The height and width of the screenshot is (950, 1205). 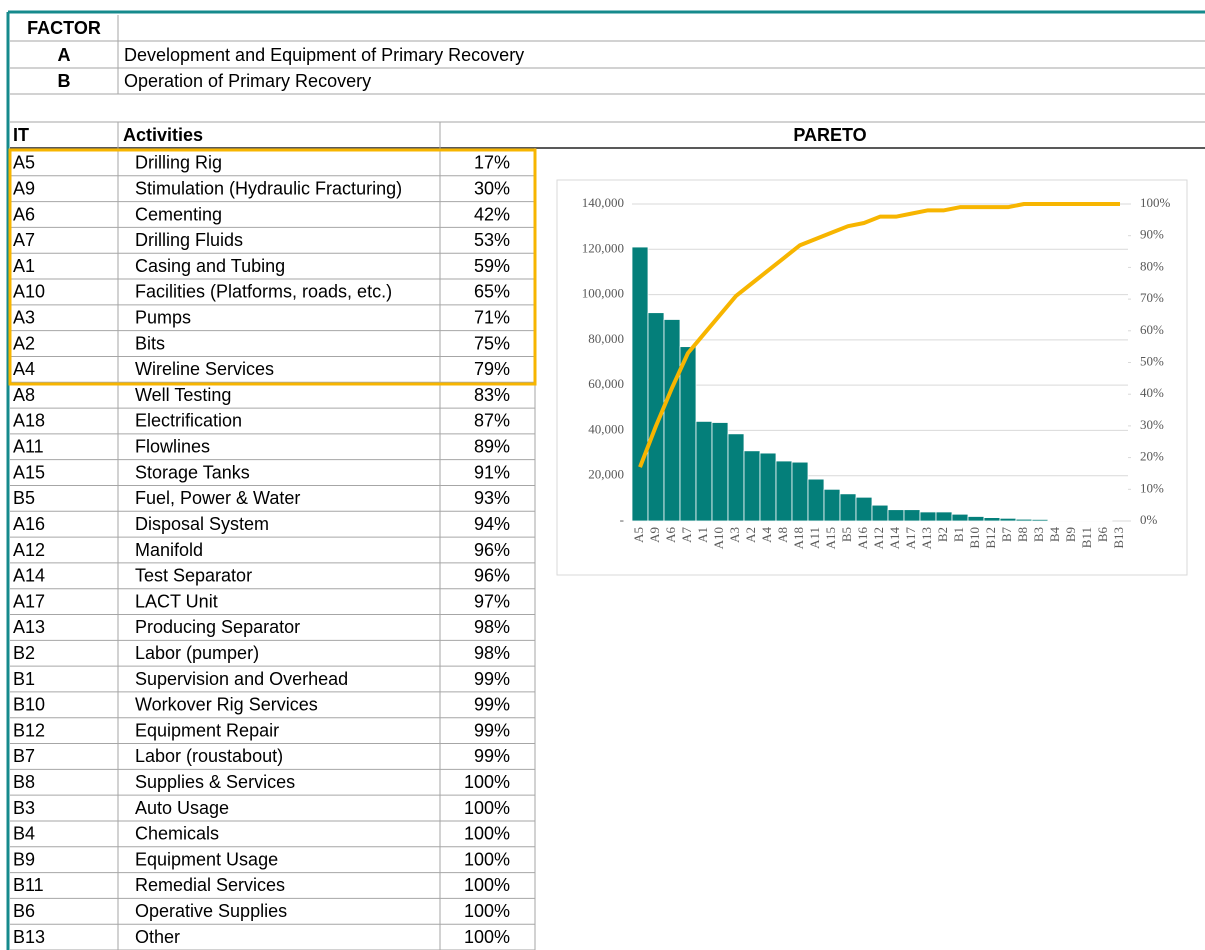 I want to click on x-tick-label: A5, so click(x=638, y=535).